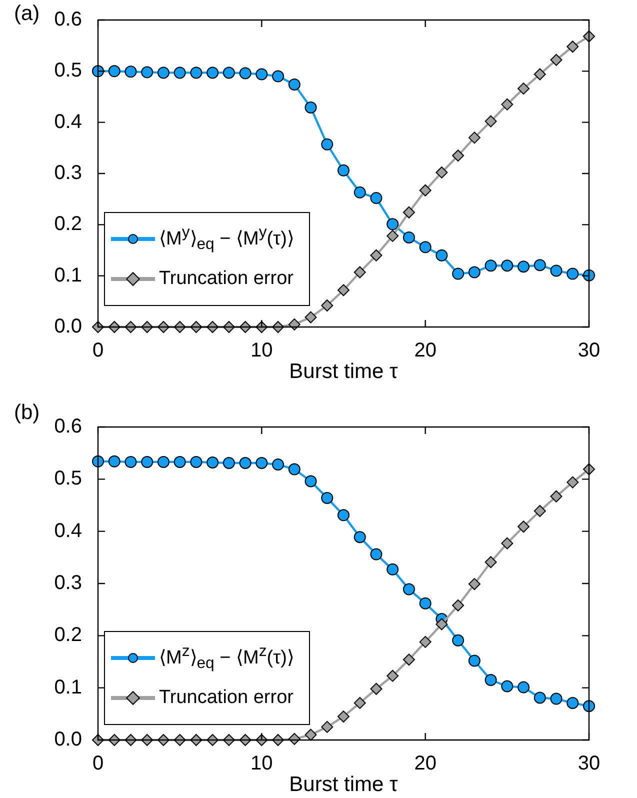 The height and width of the screenshot is (798, 637). Describe the element at coordinates (98, 351) in the screenshot. I see `x-tick-label: 0` at that location.